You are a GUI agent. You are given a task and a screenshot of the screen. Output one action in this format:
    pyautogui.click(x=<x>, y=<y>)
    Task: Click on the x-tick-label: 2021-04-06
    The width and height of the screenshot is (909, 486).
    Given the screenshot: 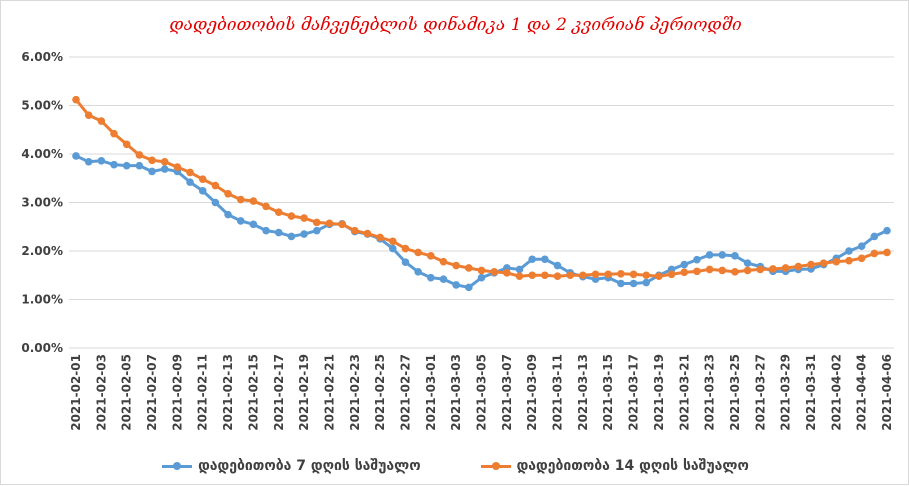 What is the action you would take?
    pyautogui.click(x=887, y=392)
    